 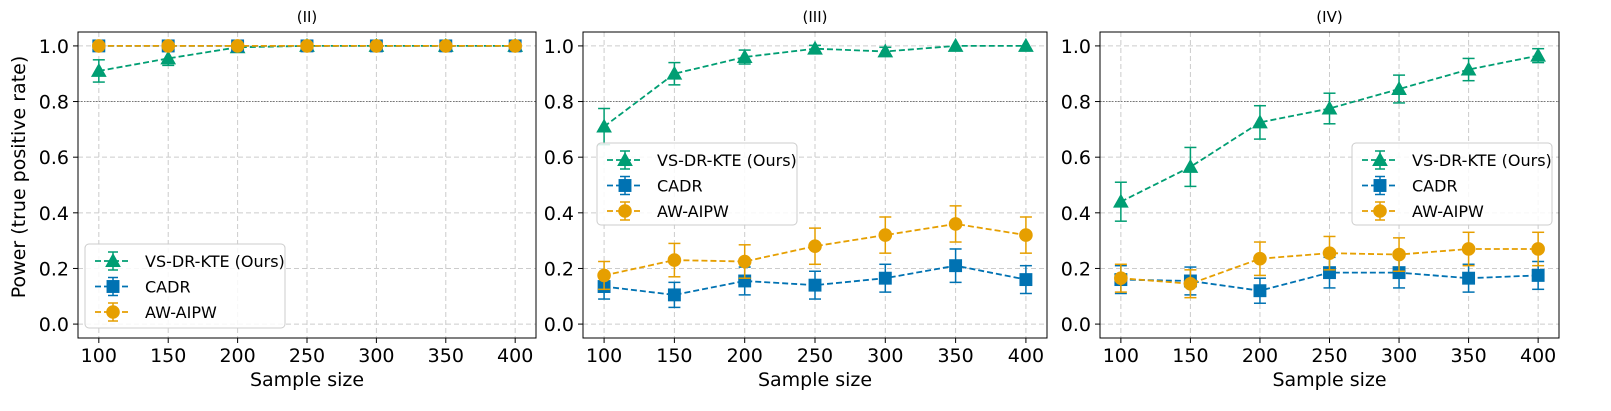 What do you see at coordinates (1329, 17) in the screenshot?
I see `panel-title: (IV)` at bounding box center [1329, 17].